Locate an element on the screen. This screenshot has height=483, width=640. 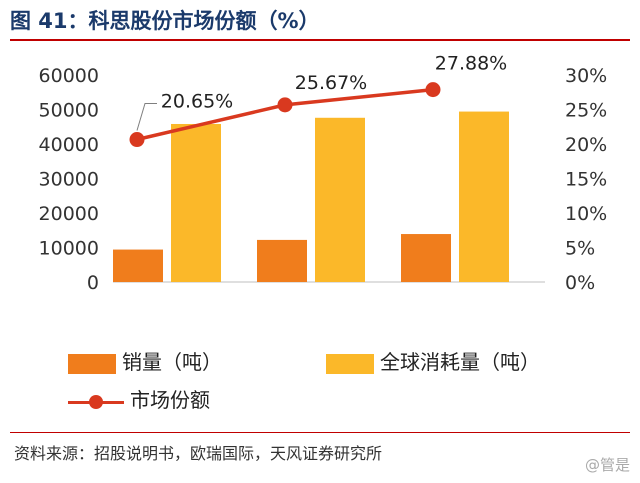
y-right-tick-label: 5% is located at coordinates (580, 249).